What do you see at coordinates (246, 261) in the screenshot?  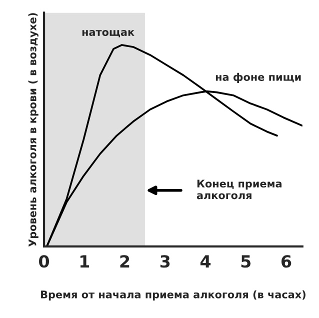 I see `x-tick-label: 5` at bounding box center [246, 261].